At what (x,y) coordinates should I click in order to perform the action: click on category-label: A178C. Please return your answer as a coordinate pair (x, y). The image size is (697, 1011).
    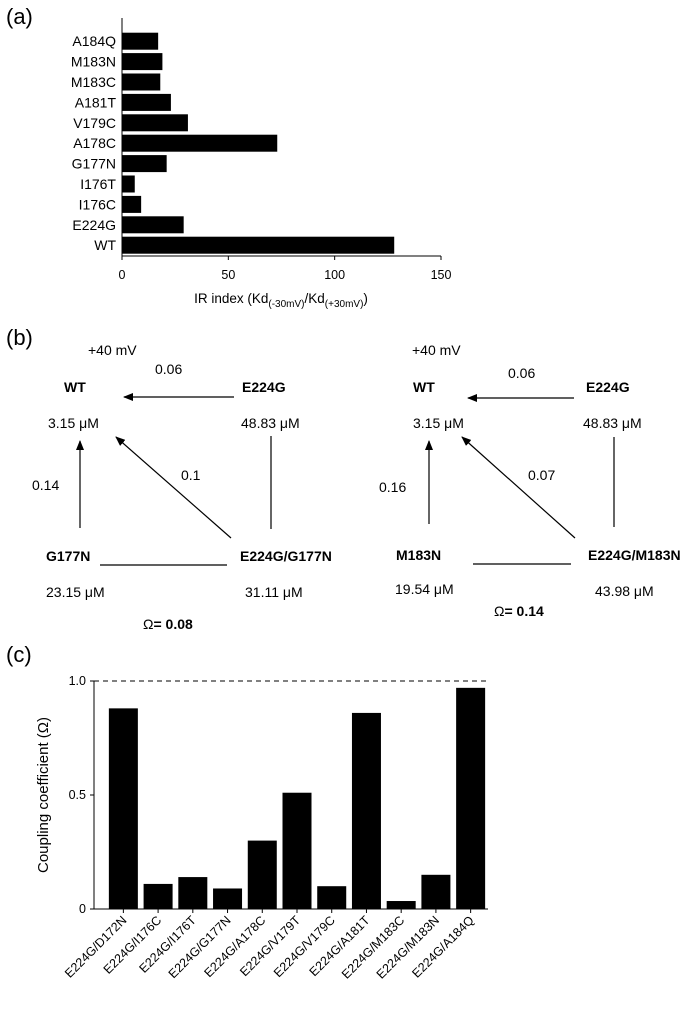
    Looking at the image, I should click on (94, 143).